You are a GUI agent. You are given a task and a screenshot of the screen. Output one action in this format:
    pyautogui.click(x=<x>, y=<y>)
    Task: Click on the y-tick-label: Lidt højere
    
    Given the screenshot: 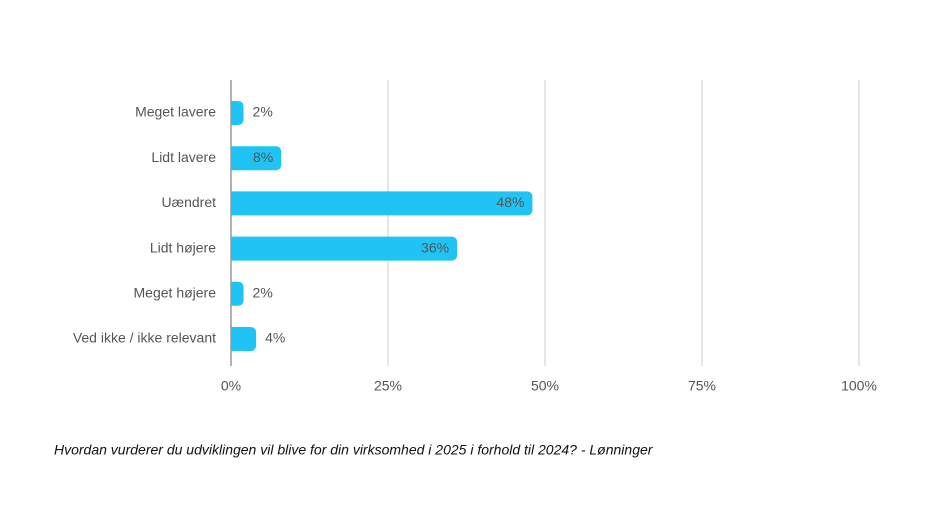 What is the action you would take?
    pyautogui.click(x=183, y=247)
    